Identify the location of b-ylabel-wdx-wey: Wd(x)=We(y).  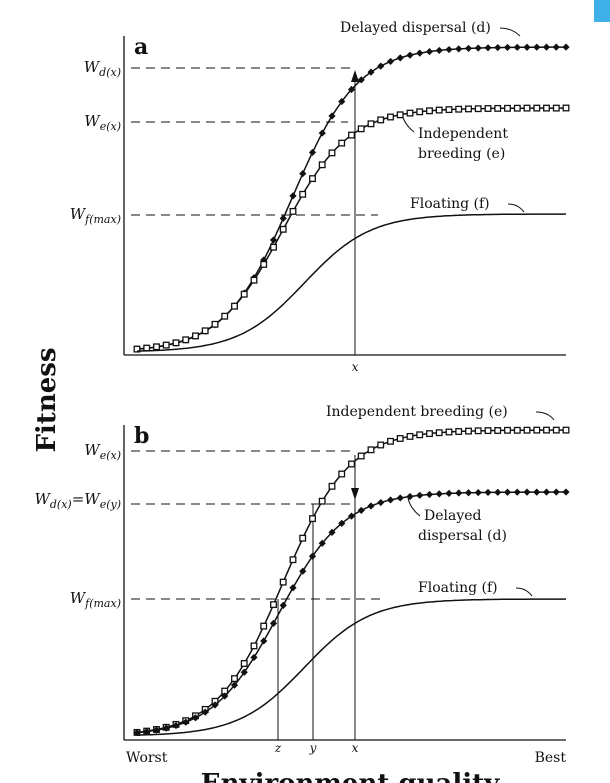
(77, 500).